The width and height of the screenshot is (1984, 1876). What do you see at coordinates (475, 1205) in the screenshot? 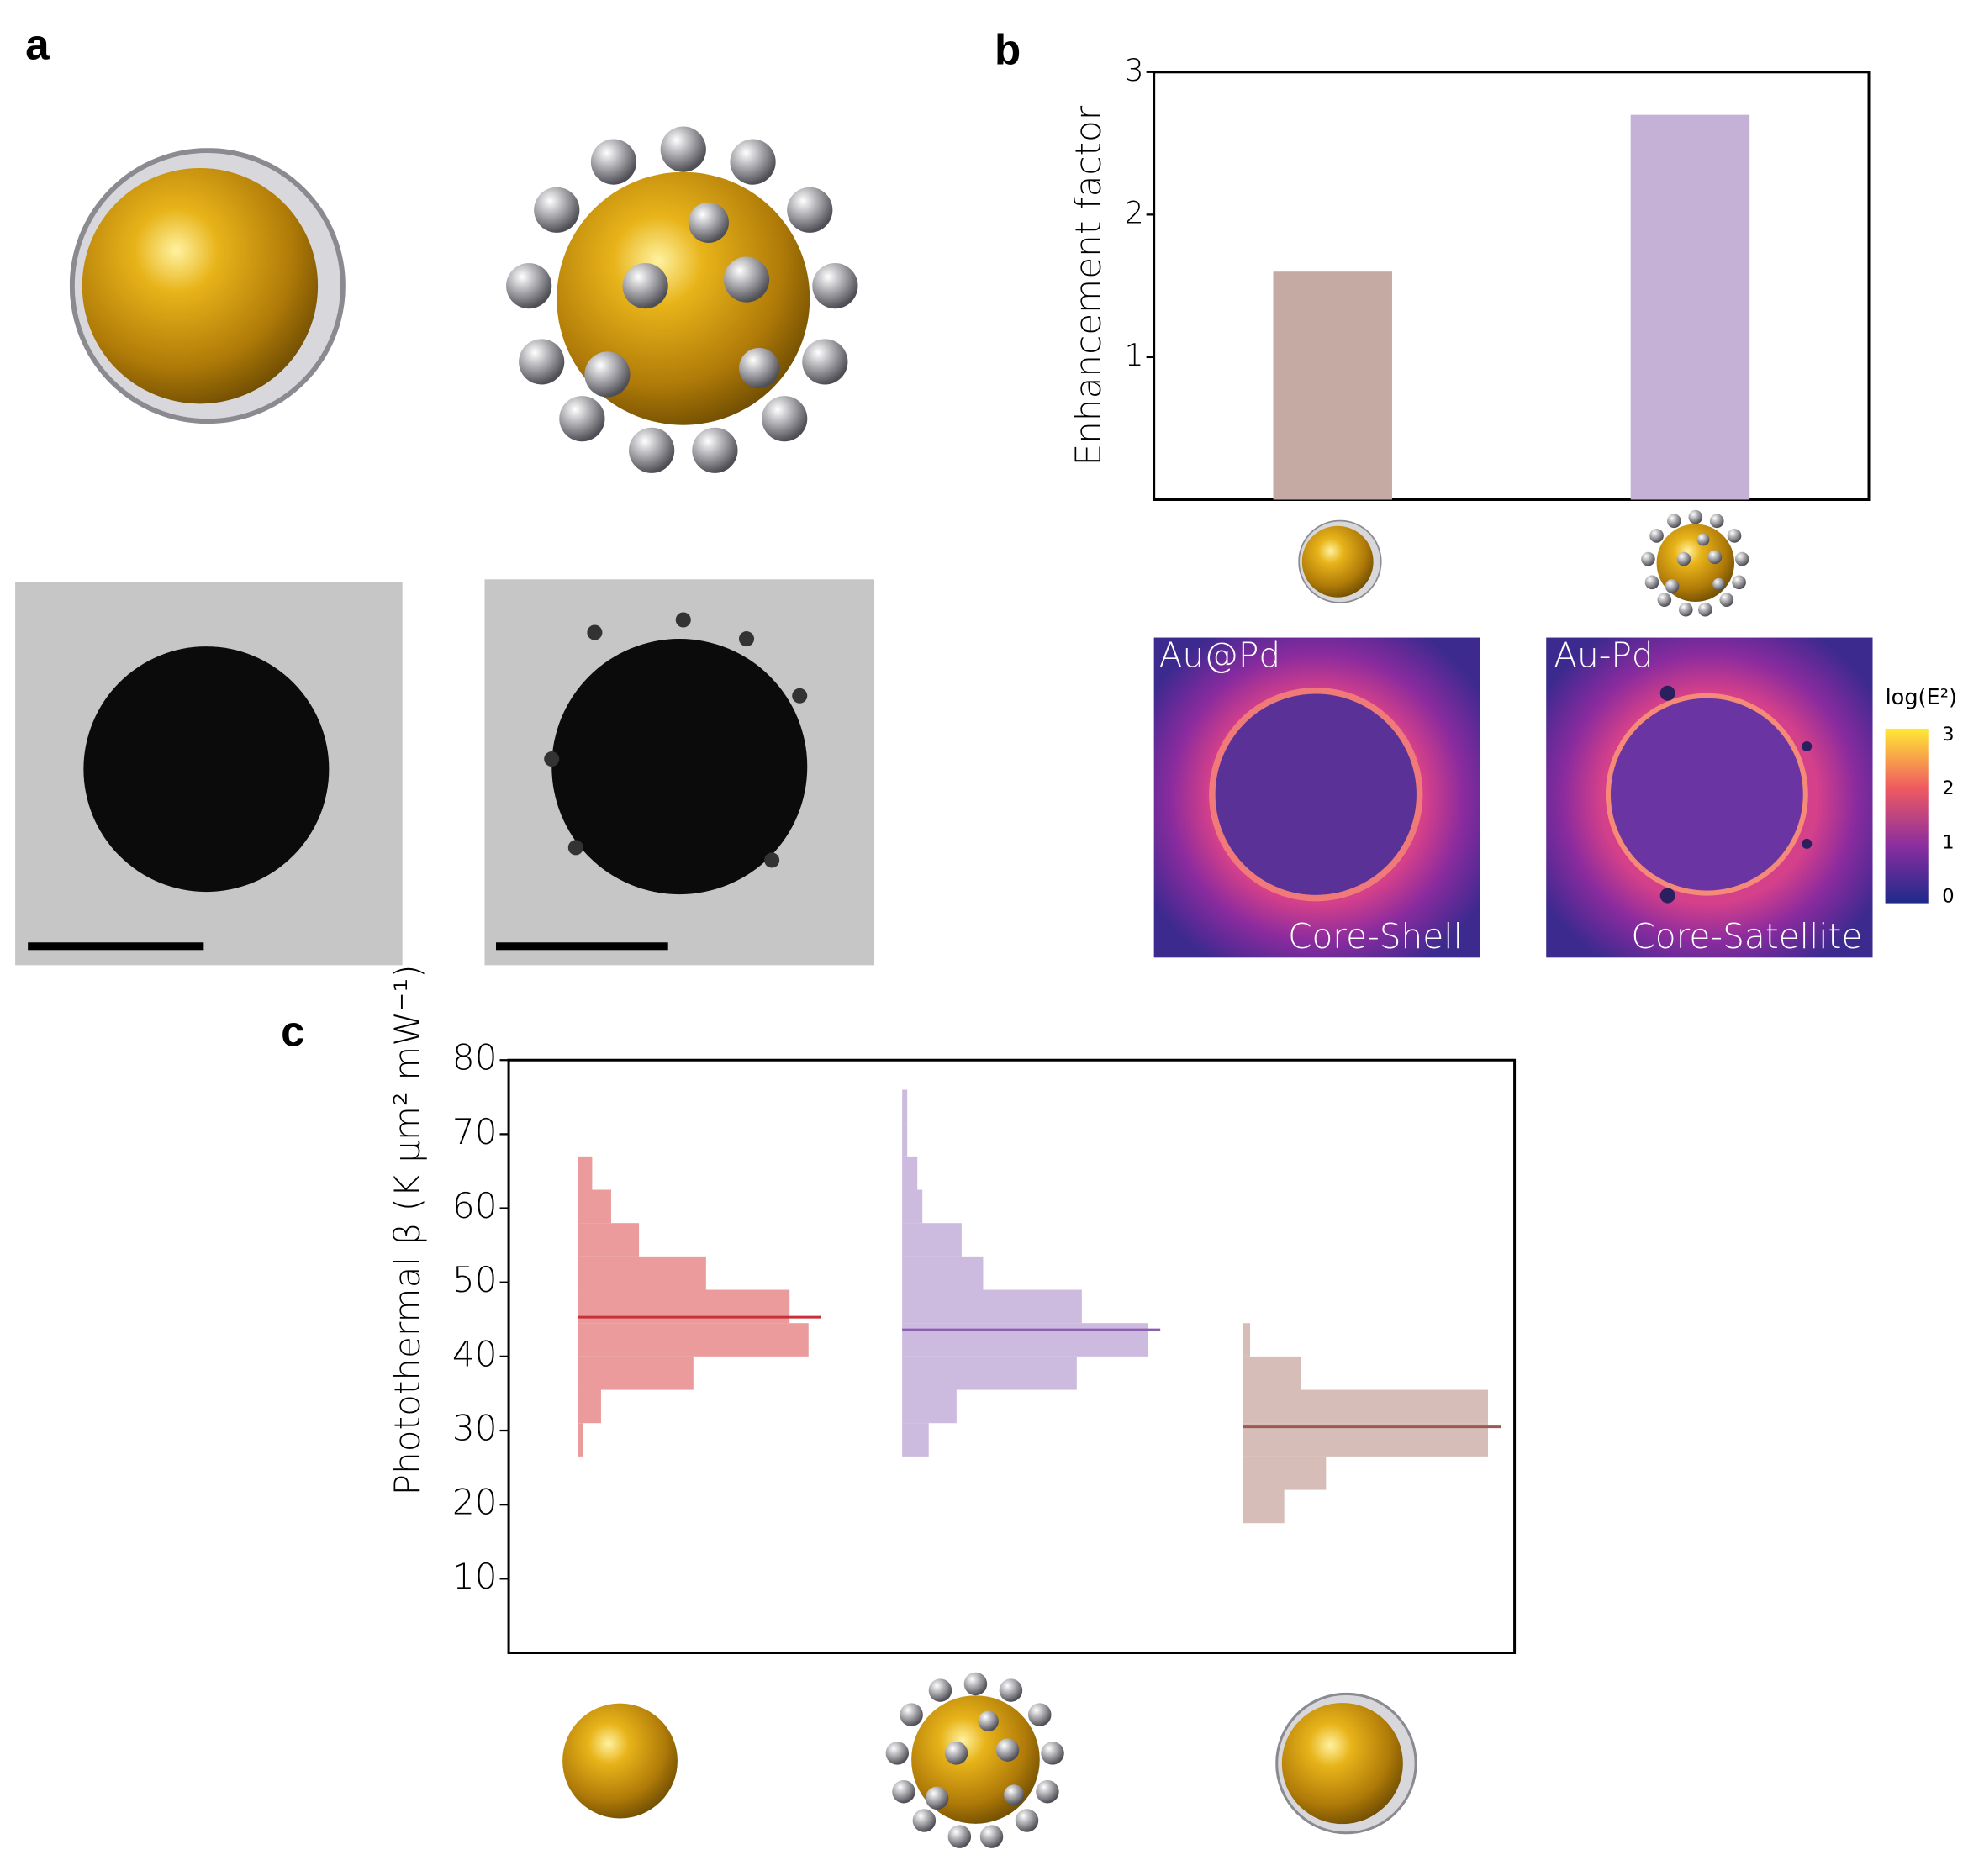
I see `y-tick-label: 60` at bounding box center [475, 1205].